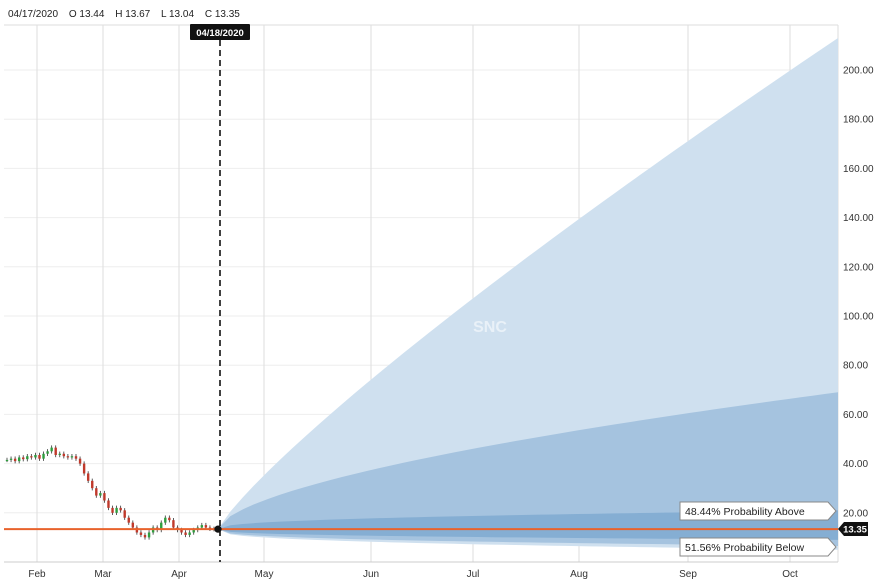 The height and width of the screenshot is (585, 896). I want to click on y-tick-label: 100.00, so click(858, 317).